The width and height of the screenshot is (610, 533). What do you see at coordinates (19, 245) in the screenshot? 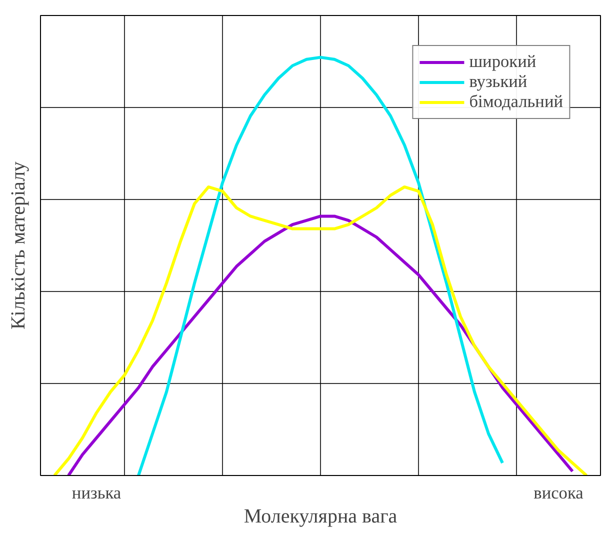
I see `y-axis-title: Кількість матеріалу` at bounding box center [19, 245].